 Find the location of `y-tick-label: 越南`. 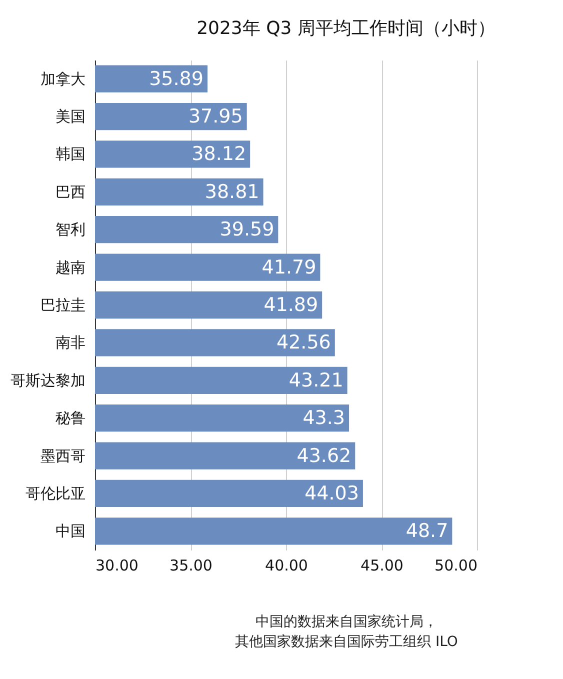

y-tick-label: 越南 is located at coordinates (71, 267).